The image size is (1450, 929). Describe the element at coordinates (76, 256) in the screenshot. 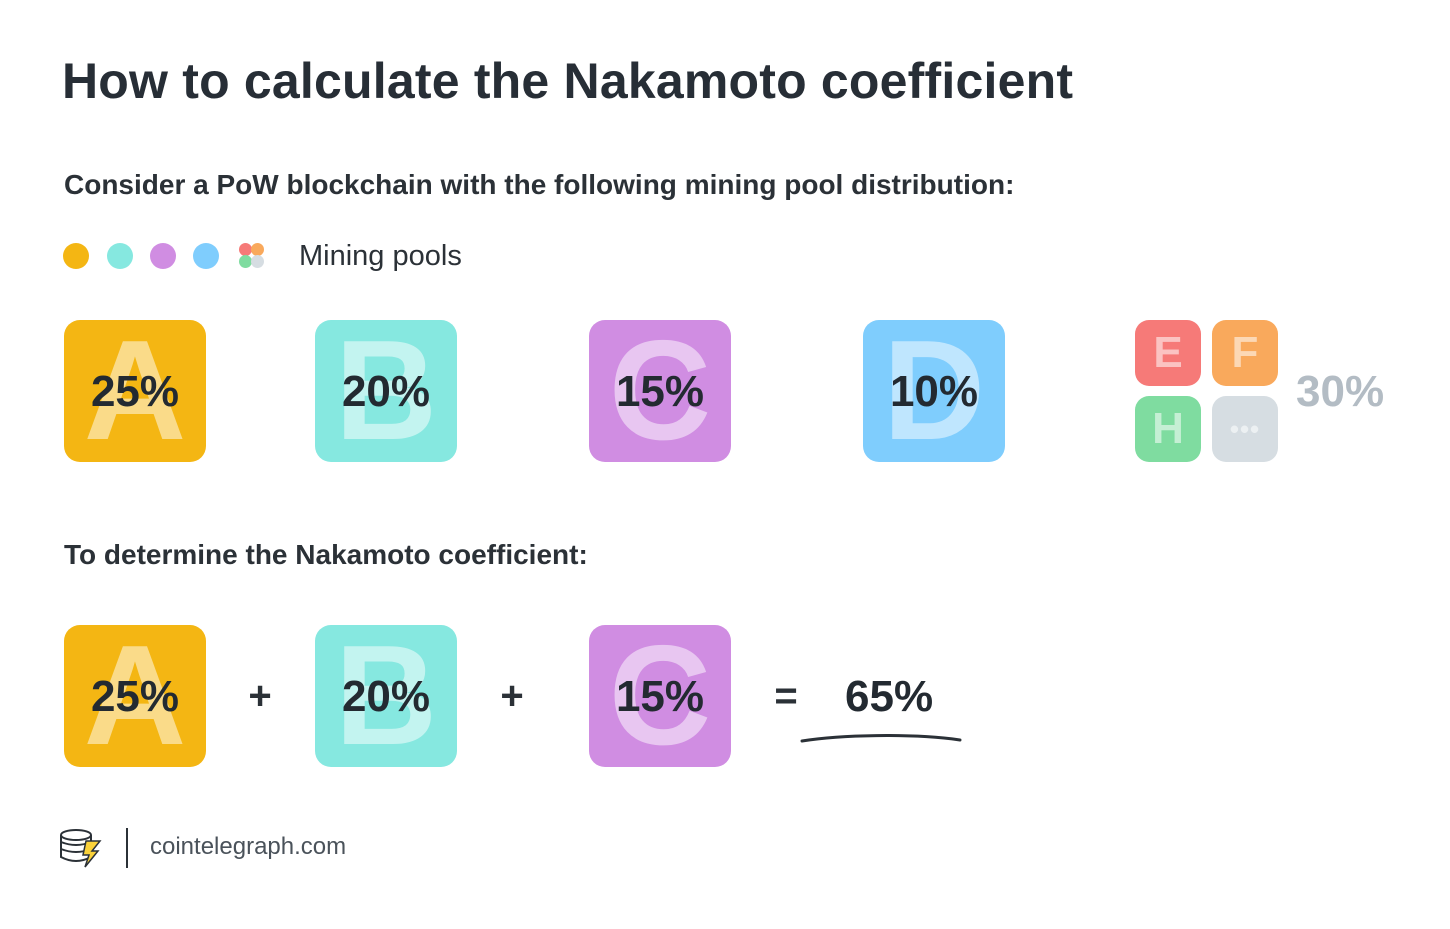

I see `legend-dot-a-icon` at that location.